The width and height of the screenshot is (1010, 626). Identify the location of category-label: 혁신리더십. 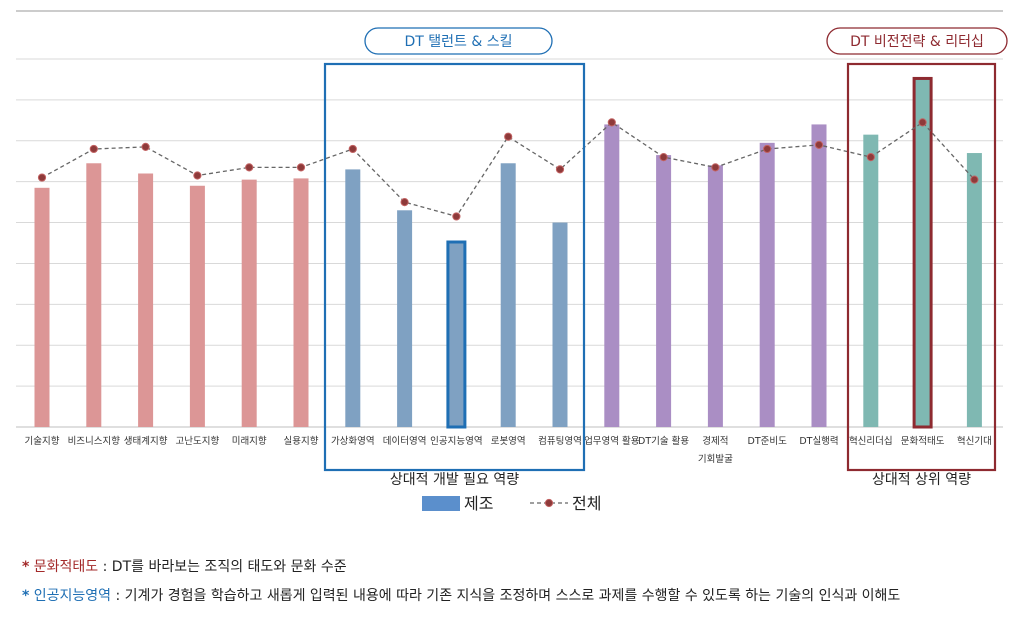
(871, 441).